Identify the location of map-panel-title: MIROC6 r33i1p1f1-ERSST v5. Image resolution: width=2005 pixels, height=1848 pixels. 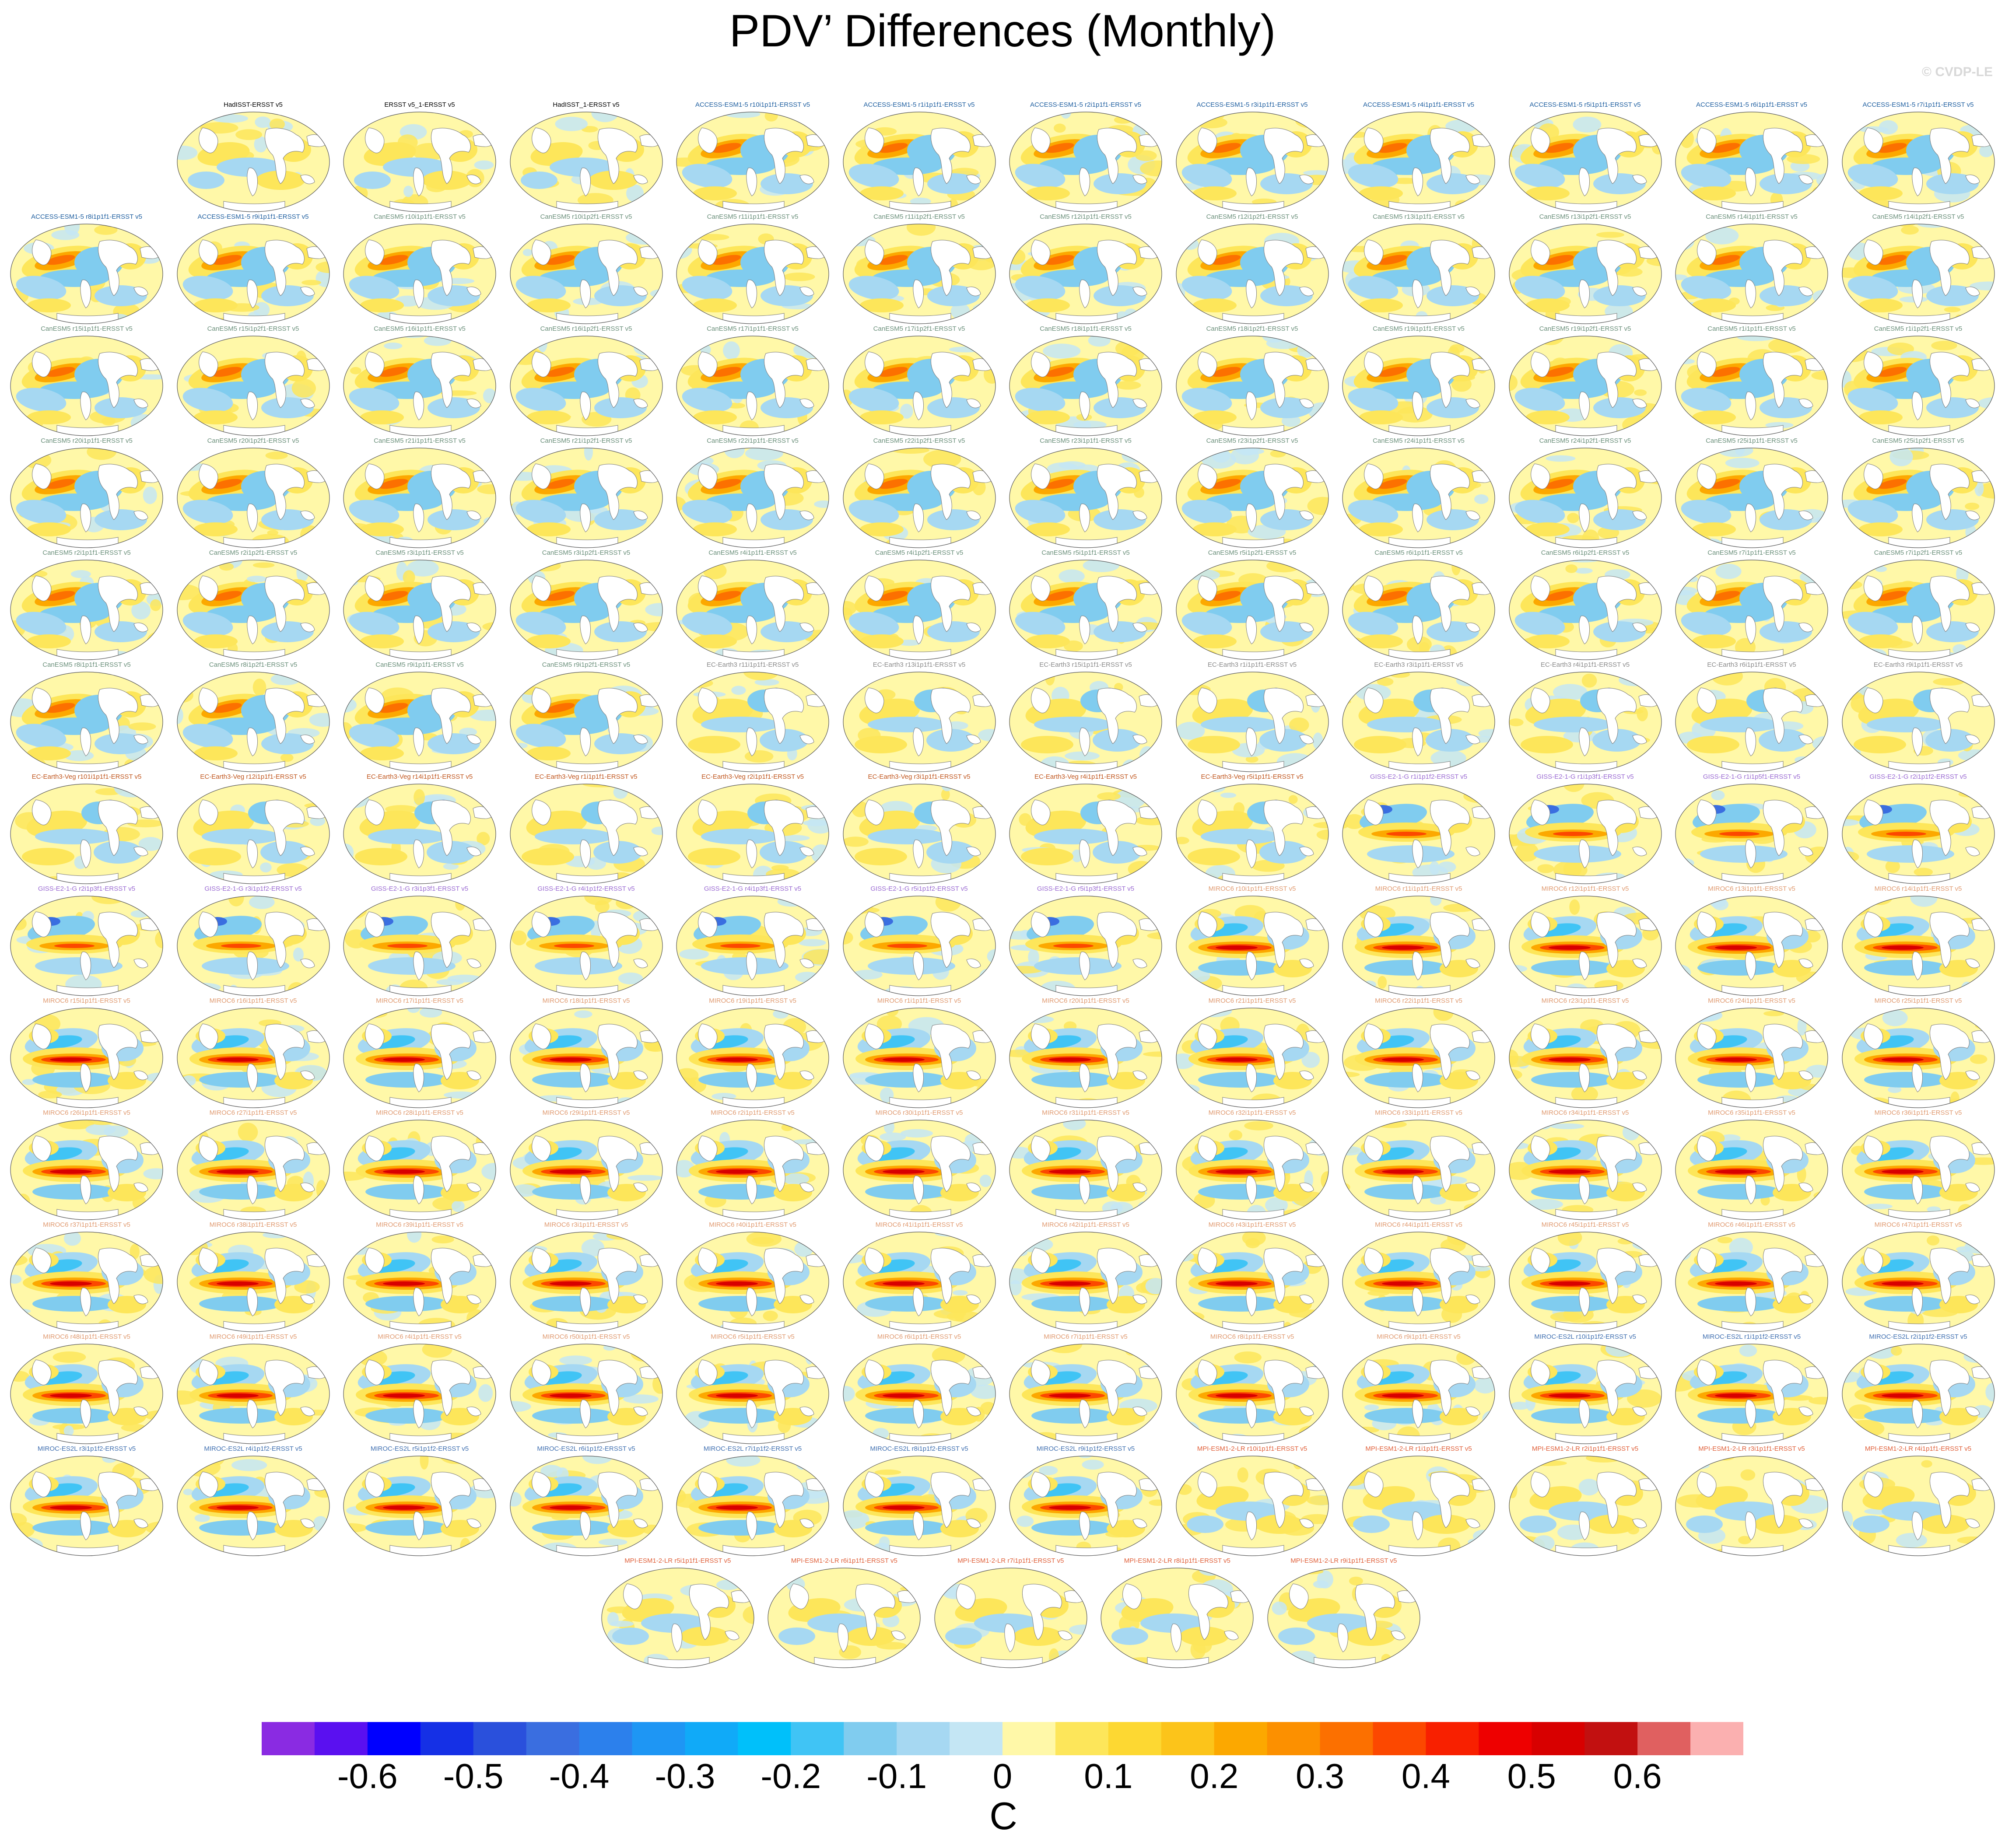
(1418, 1112).